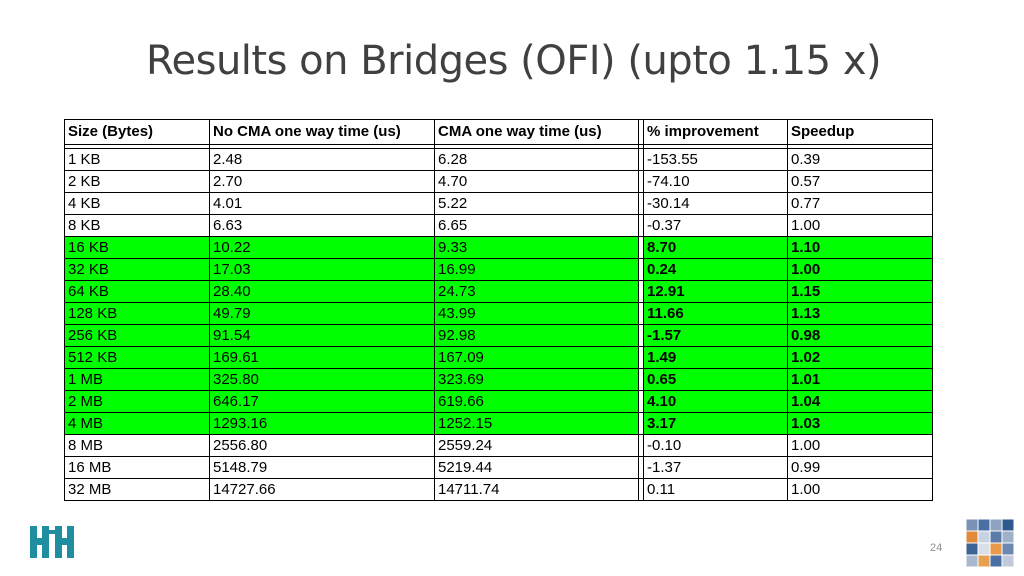  I want to click on header-size: Size (Bytes), so click(137, 132).